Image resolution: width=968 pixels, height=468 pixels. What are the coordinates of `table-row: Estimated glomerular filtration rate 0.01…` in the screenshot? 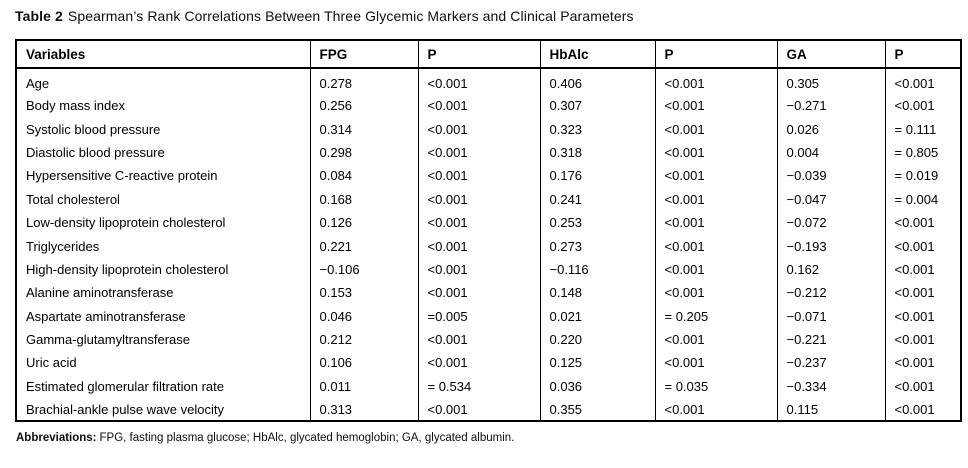 It's located at (488, 386).